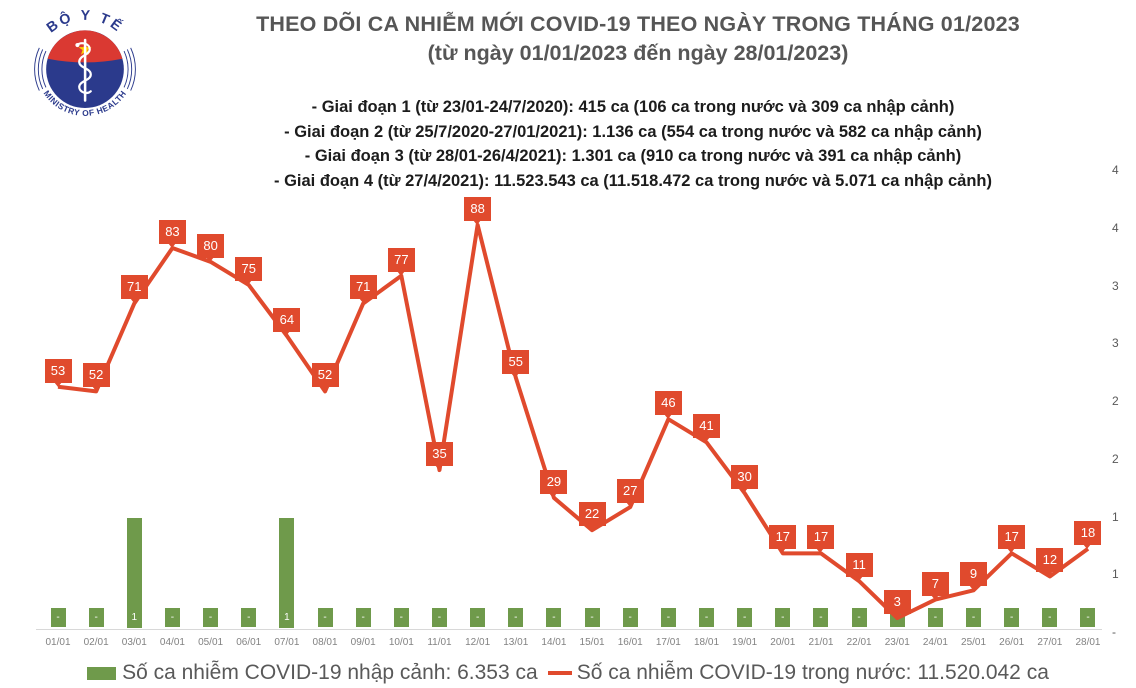  I want to click on domestic-cases-data-label: 22, so click(592, 514).